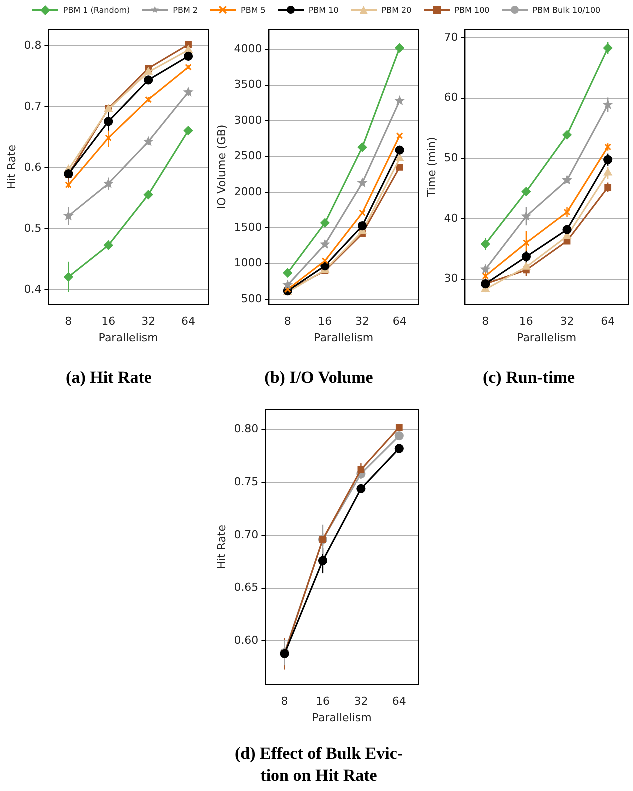 Image resolution: width=633 pixels, height=791 pixels. What do you see at coordinates (451, 218) in the screenshot?
I see `y-tick-label: 40` at bounding box center [451, 218].